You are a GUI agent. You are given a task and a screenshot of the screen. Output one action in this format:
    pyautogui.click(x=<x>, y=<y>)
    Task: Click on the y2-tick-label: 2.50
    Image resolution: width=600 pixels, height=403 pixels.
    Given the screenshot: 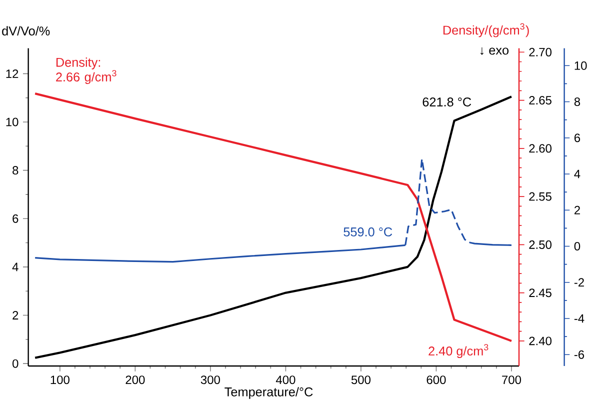 What is the action you would take?
    pyautogui.click(x=540, y=244)
    